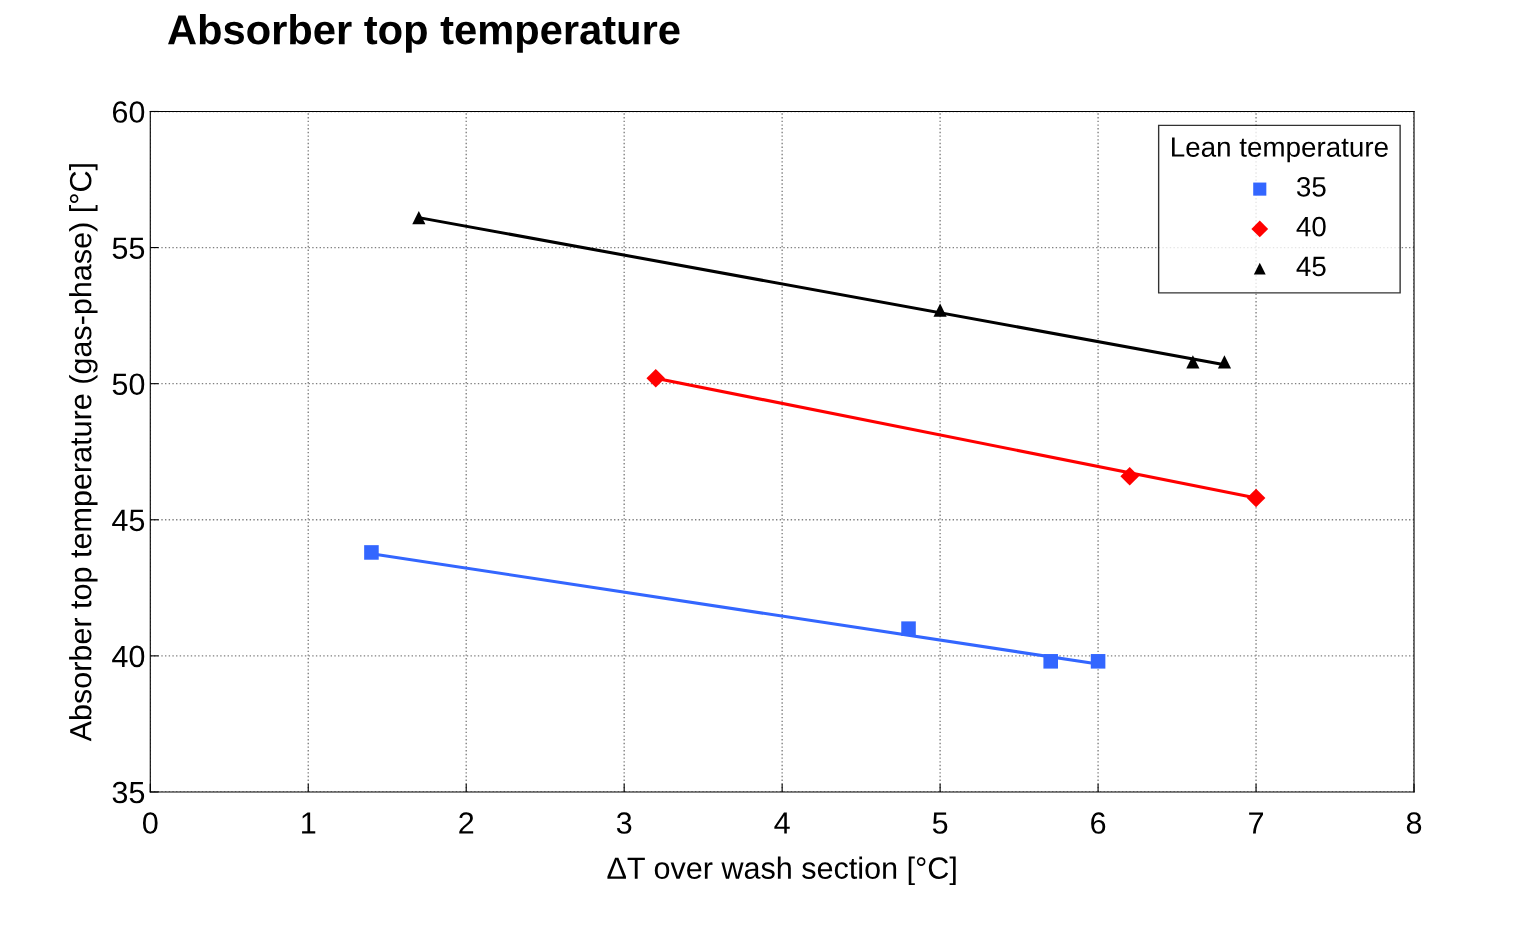 The image size is (1518, 929). I want to click on x-tick-label: 5, so click(940, 823).